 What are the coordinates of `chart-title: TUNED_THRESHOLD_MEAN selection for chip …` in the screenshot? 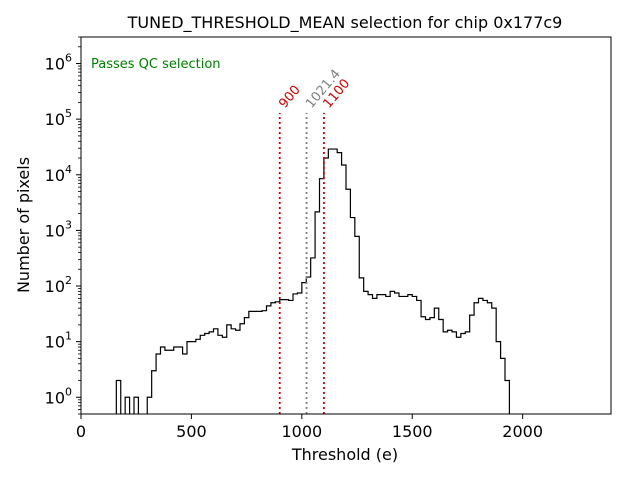 It's located at (345, 23).